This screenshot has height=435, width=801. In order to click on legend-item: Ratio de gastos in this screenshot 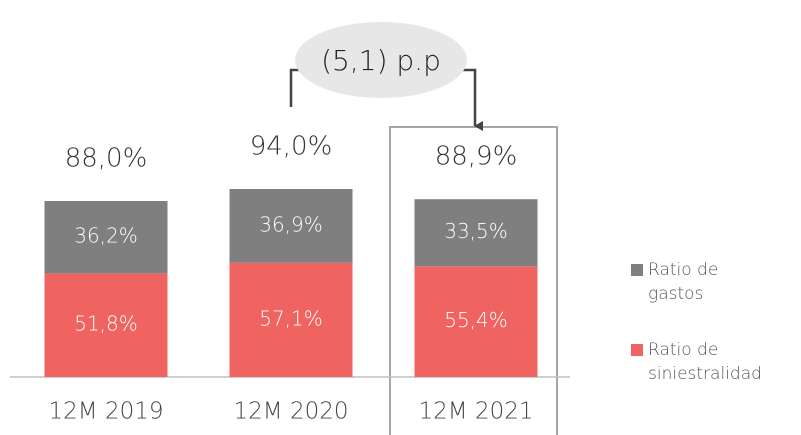, I will do `click(711, 282)`.